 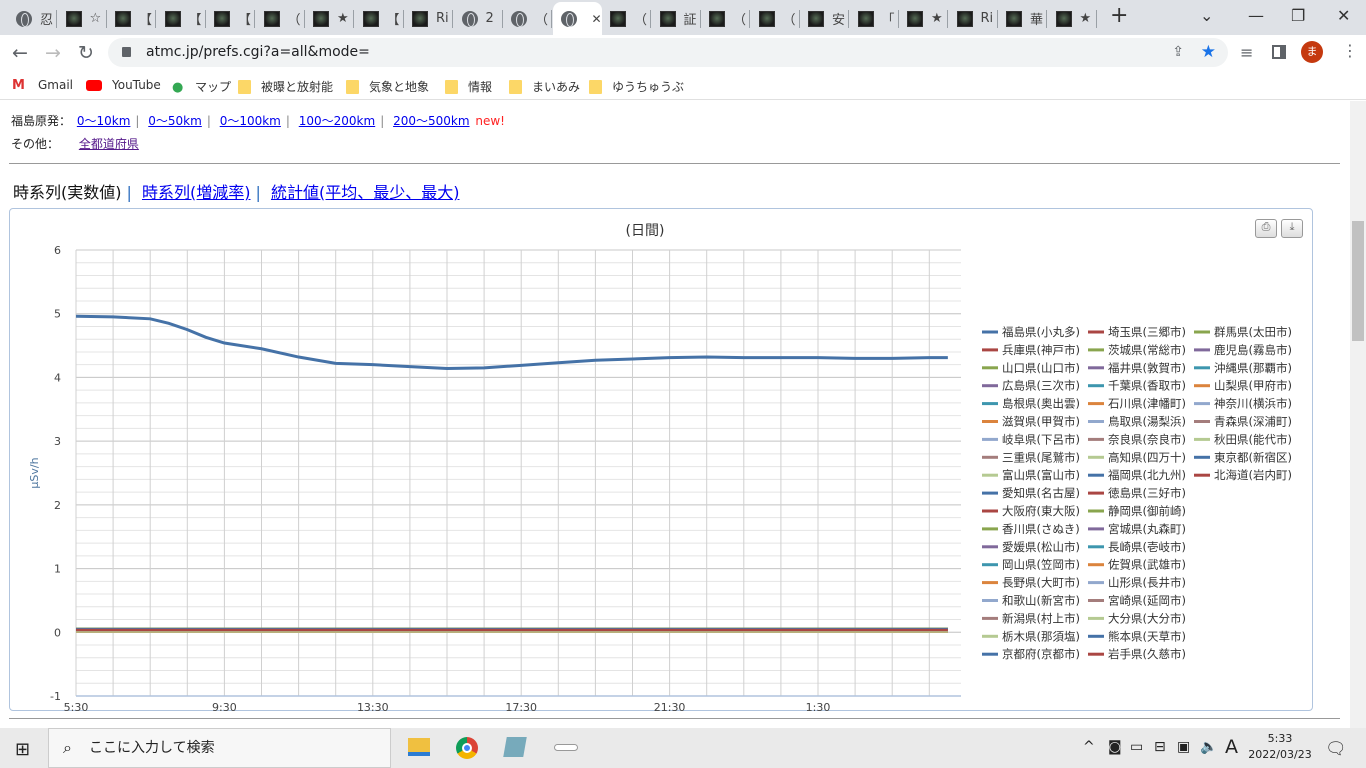 What do you see at coordinates (674, 163) in the screenshot?
I see `divider` at bounding box center [674, 163].